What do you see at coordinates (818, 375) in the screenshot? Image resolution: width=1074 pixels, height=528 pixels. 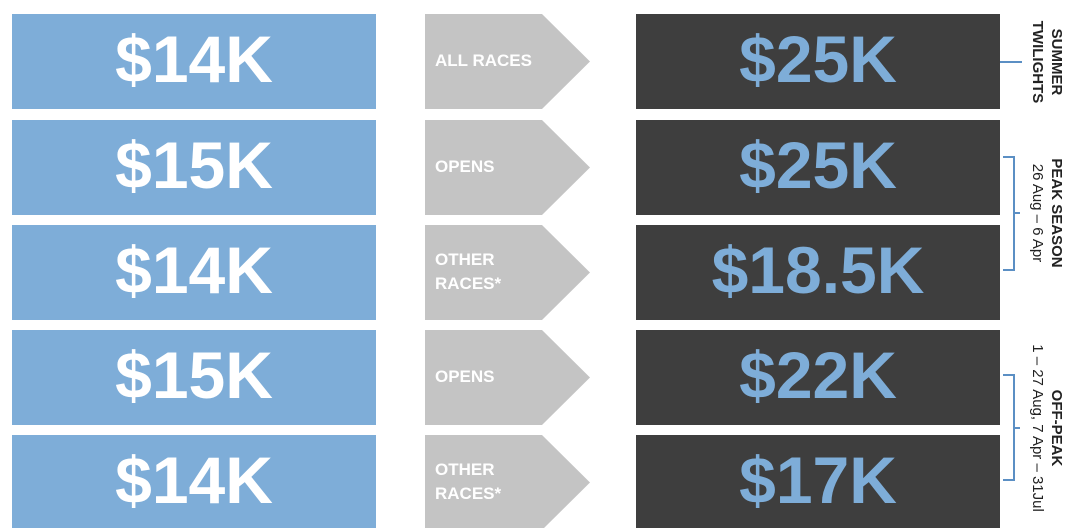 I see `right-value: $22K` at bounding box center [818, 375].